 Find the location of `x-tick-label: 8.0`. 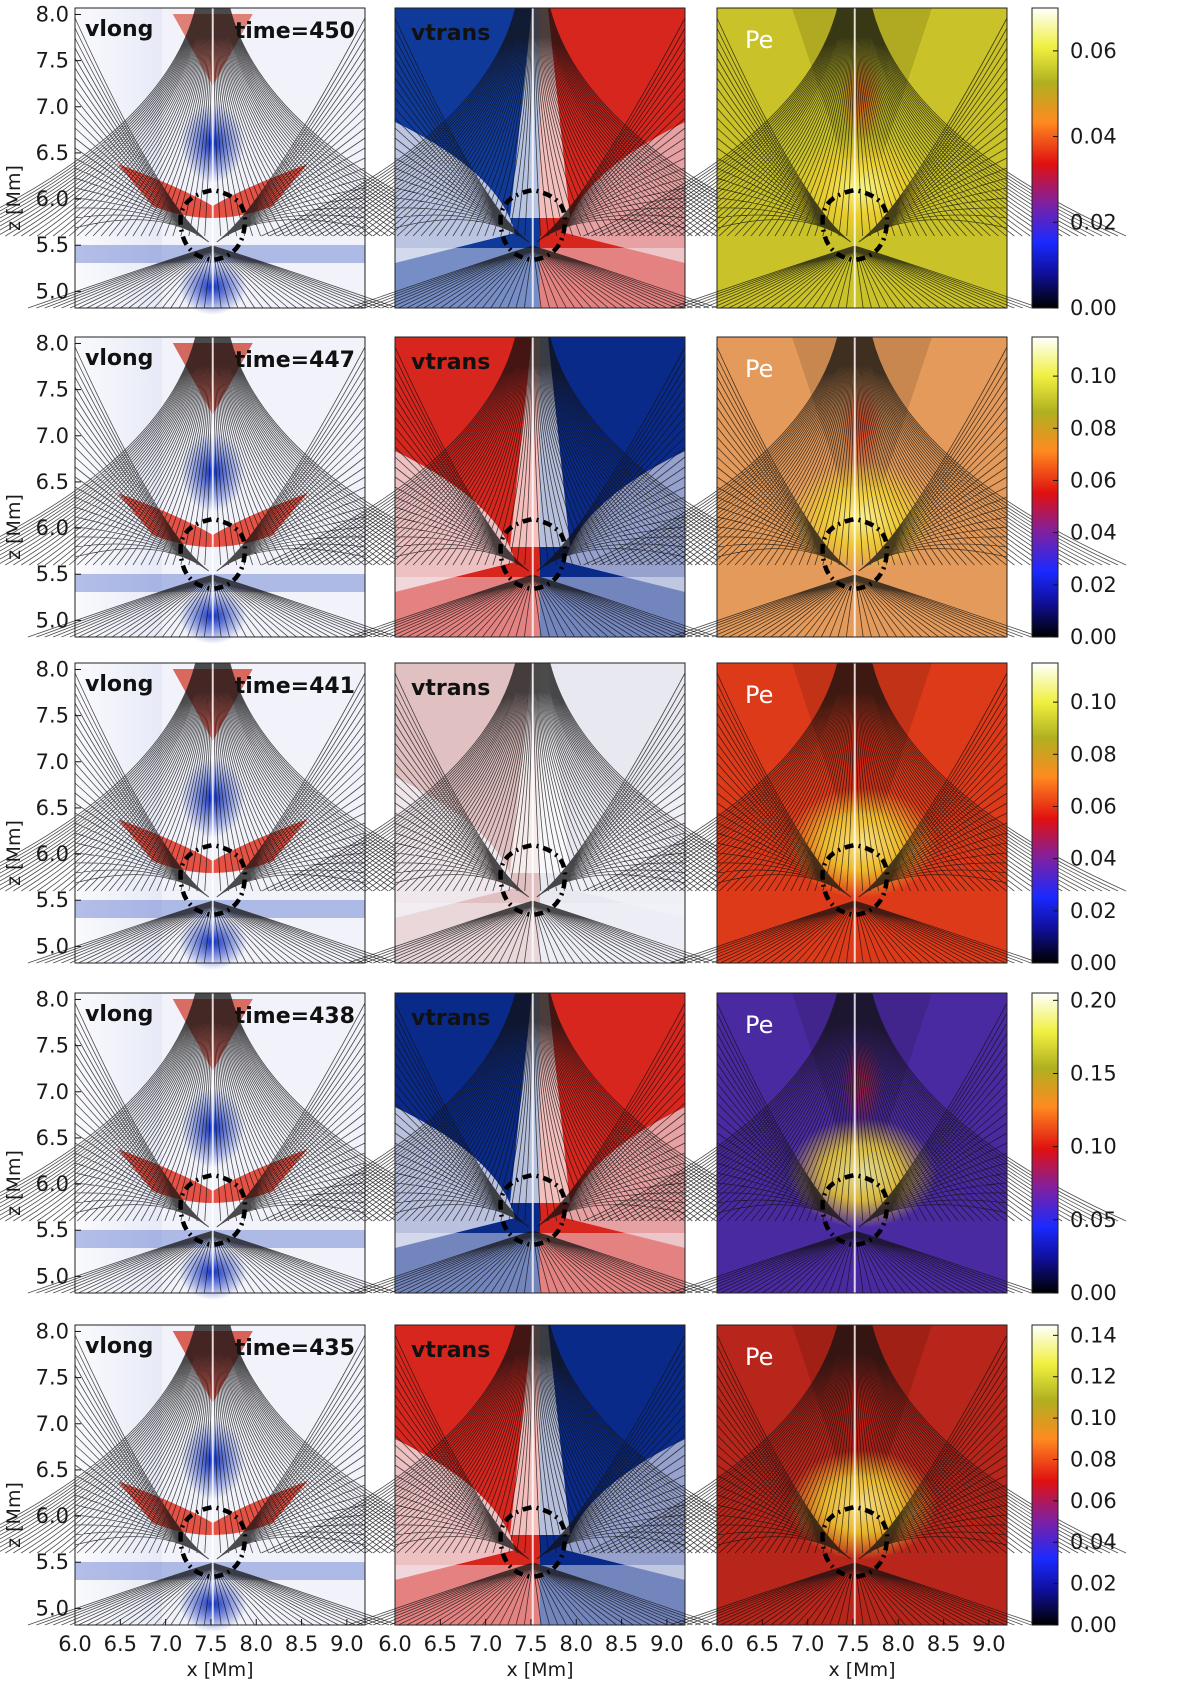

x-tick-label: 8.0 is located at coordinates (898, 1644).